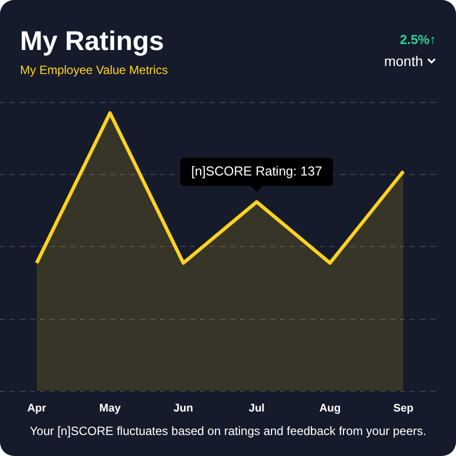  Describe the element at coordinates (94, 70) in the screenshot. I see `chart-subtitle: My Employee Value Metrics` at that location.